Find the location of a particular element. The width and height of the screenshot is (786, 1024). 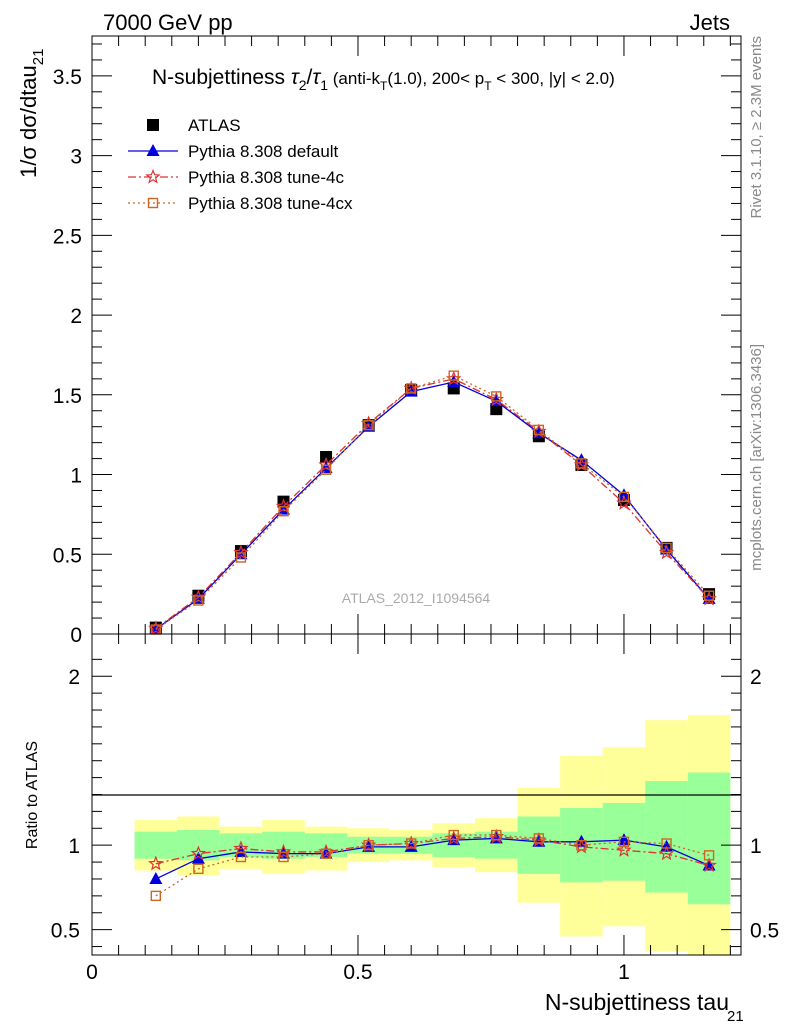

header-energy-label: 7000 GeV pp is located at coordinates (168, 22).